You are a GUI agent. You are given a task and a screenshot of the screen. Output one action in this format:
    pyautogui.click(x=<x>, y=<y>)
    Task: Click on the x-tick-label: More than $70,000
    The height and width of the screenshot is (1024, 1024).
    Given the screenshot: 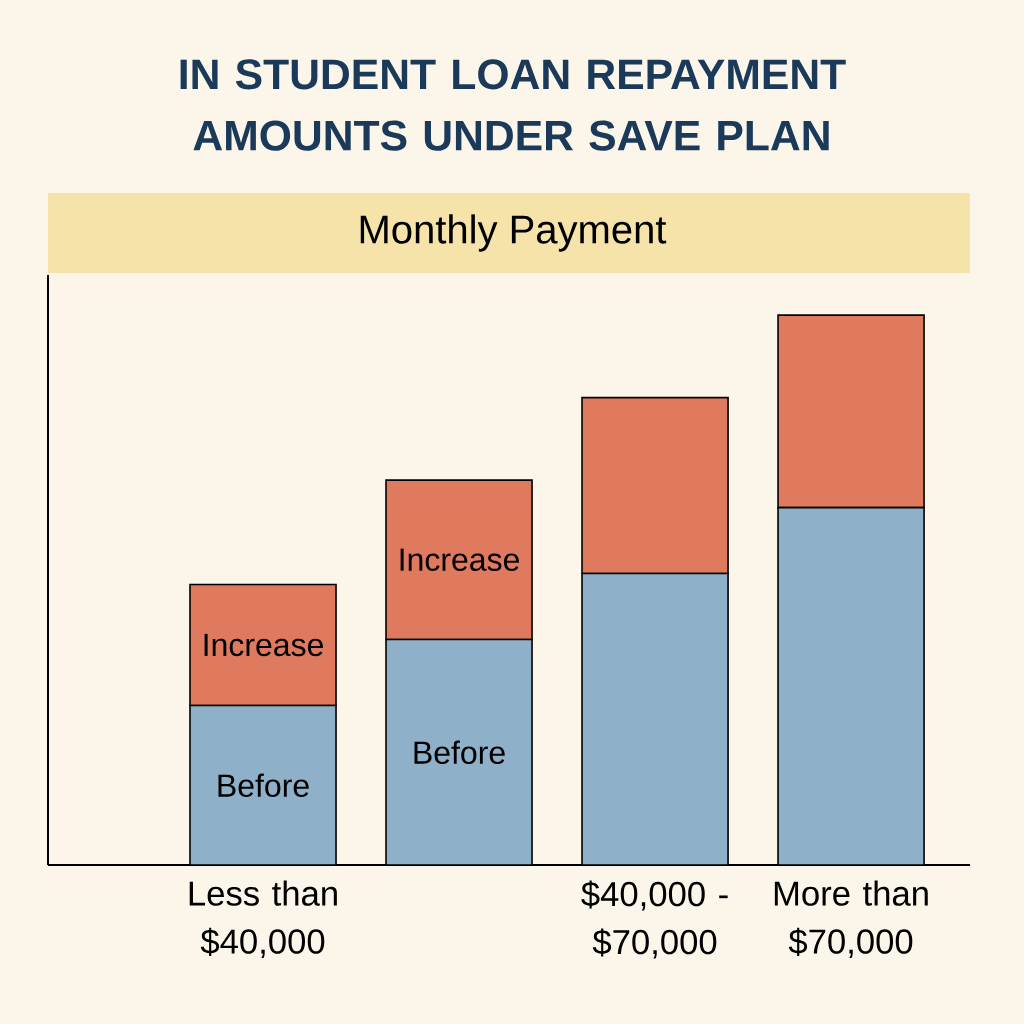 What is the action you would take?
    pyautogui.click(x=851, y=919)
    